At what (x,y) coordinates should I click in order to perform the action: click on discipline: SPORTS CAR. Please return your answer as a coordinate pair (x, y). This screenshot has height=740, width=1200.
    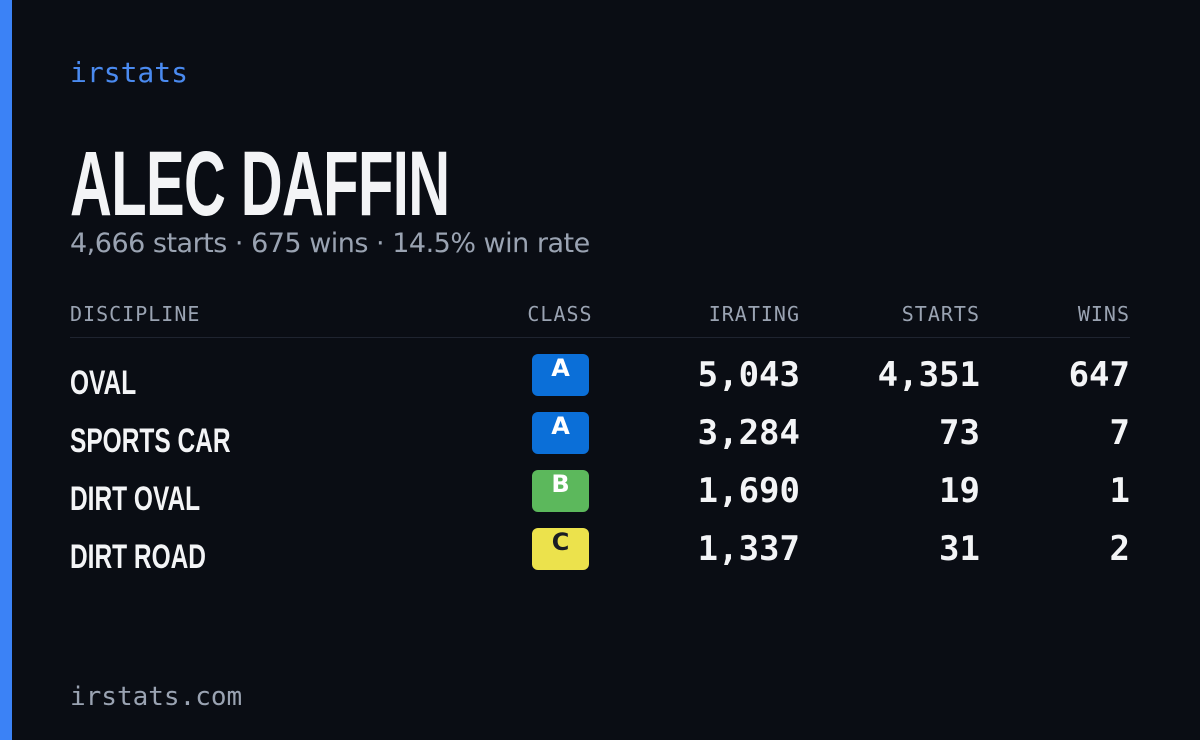
    Looking at the image, I should click on (150, 441).